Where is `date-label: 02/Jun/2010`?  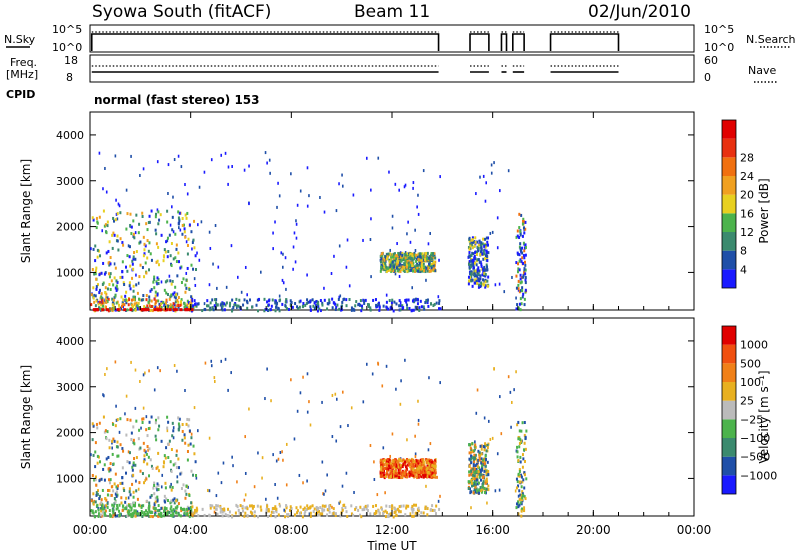
date-label: 02/Jun/2010 is located at coordinates (639, 12).